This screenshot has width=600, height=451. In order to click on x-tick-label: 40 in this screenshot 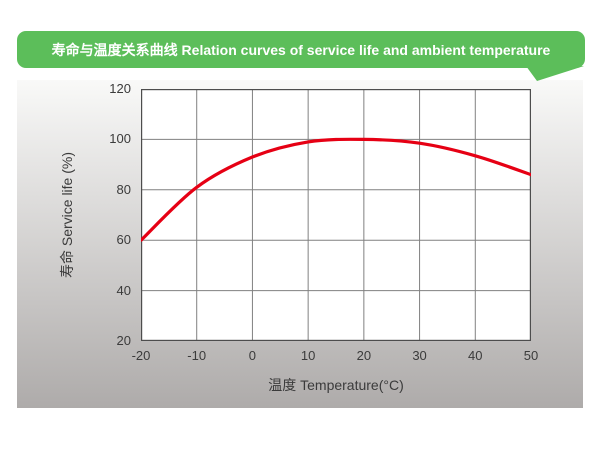, I will do `click(475, 355)`.